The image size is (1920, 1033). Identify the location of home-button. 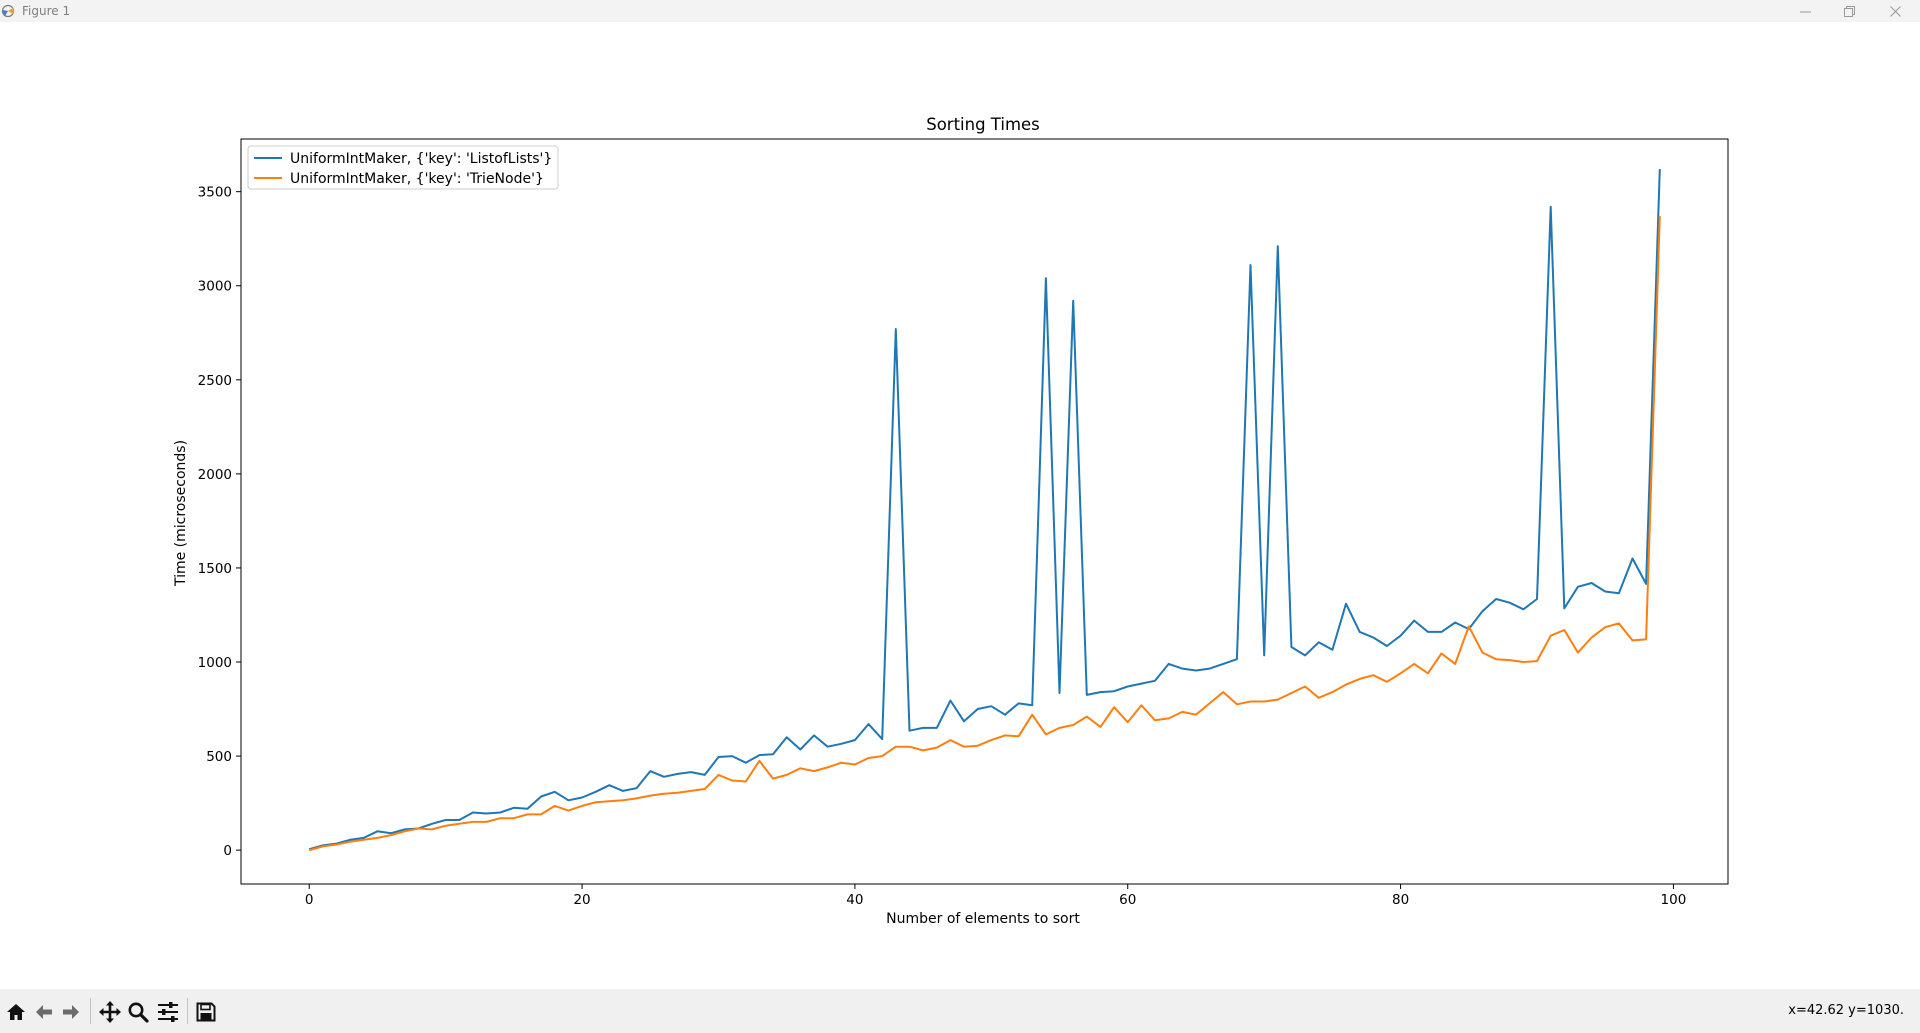
(16, 1012).